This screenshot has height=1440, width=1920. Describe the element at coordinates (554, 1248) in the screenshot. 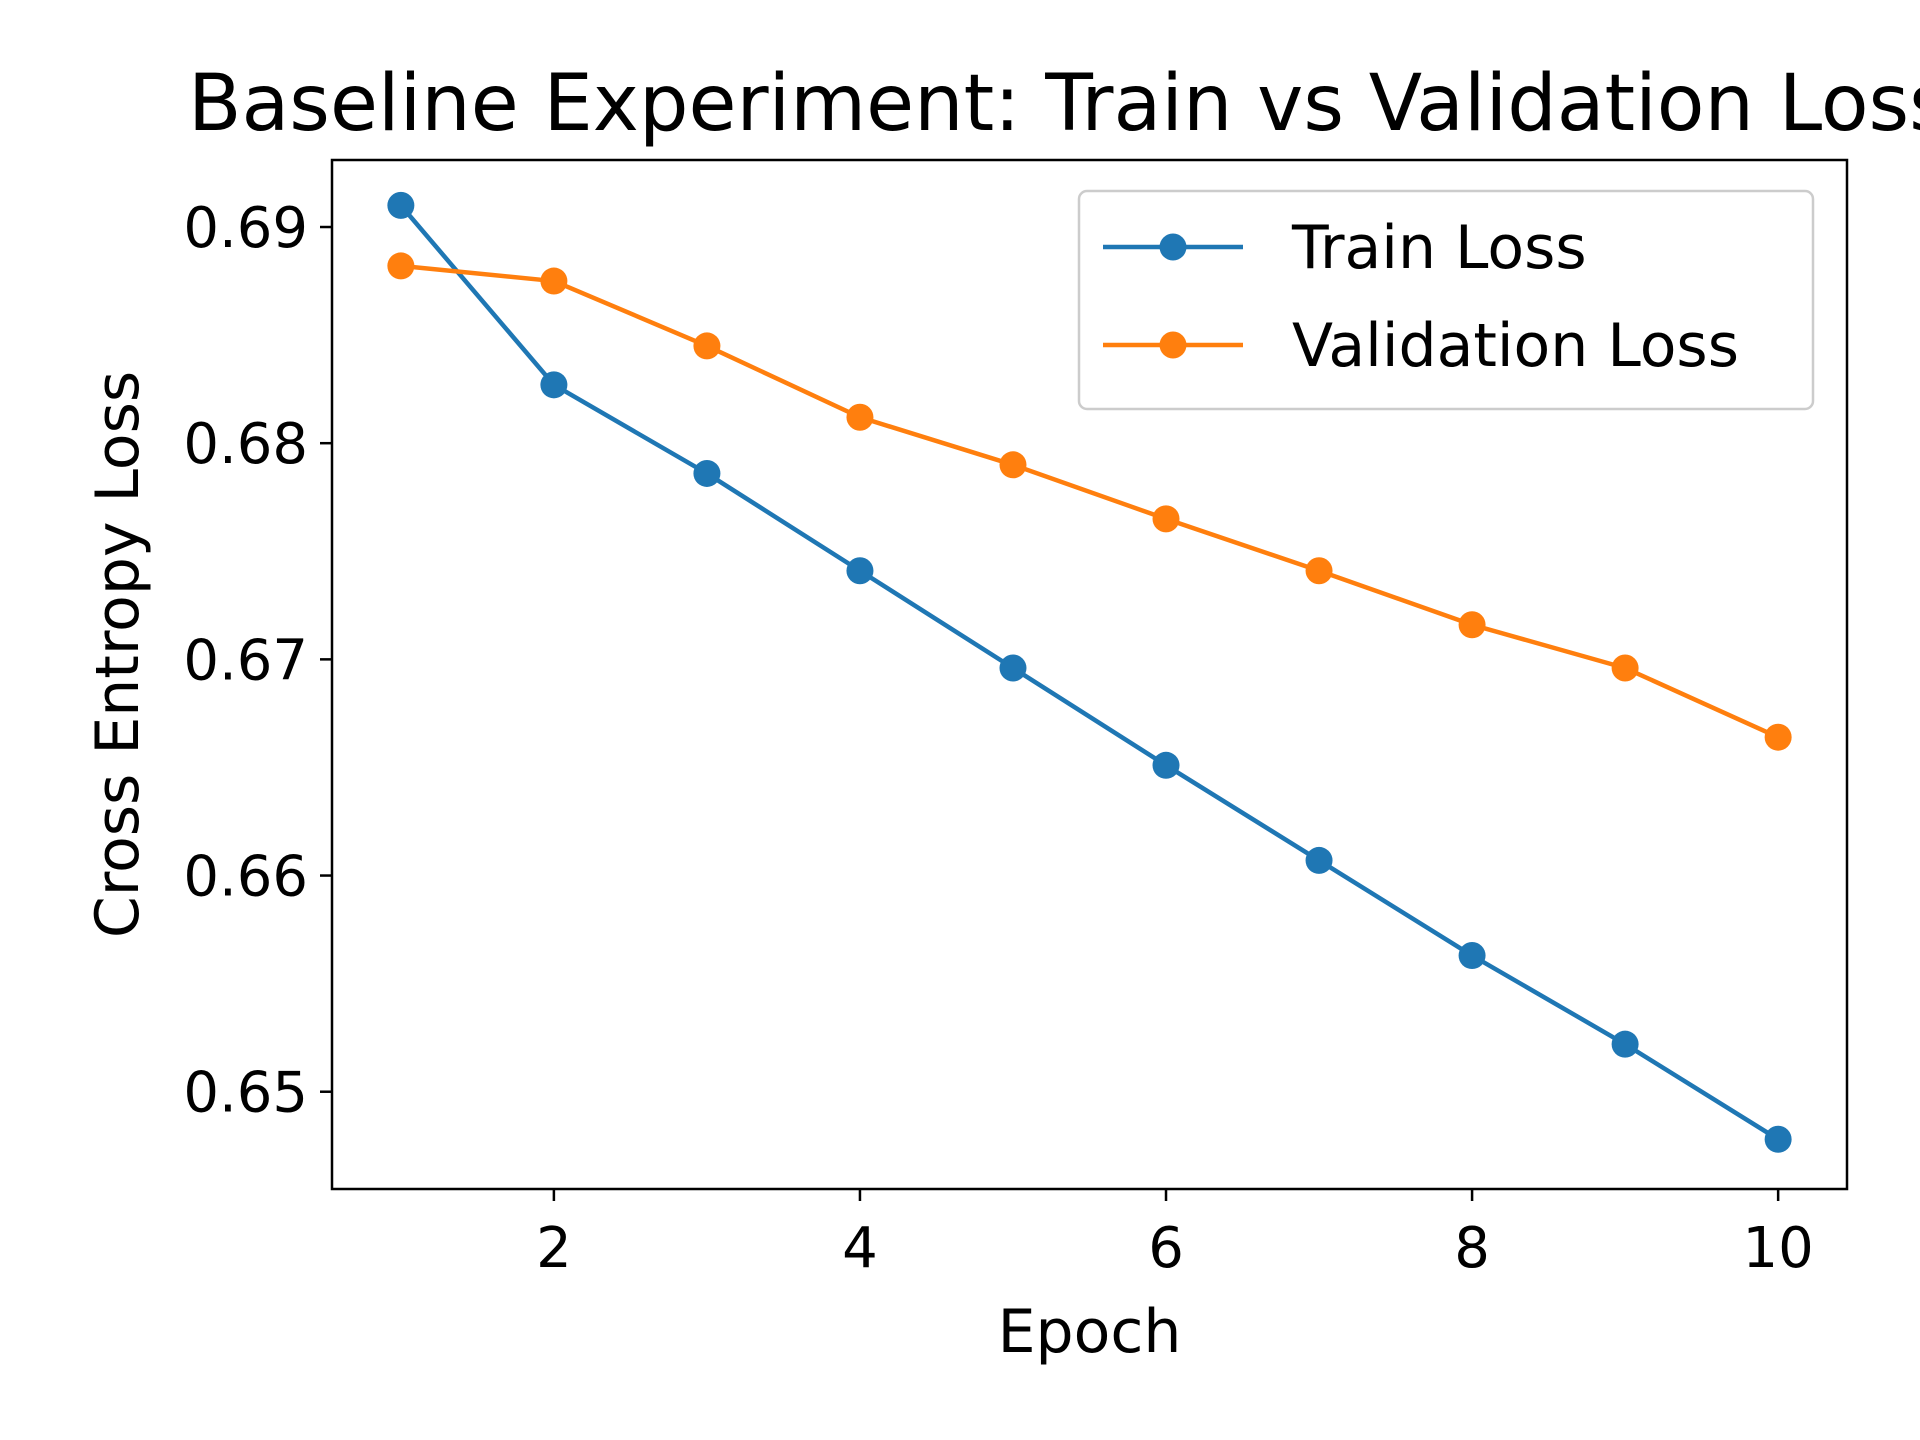

I see `x-tick-label: 2` at that location.